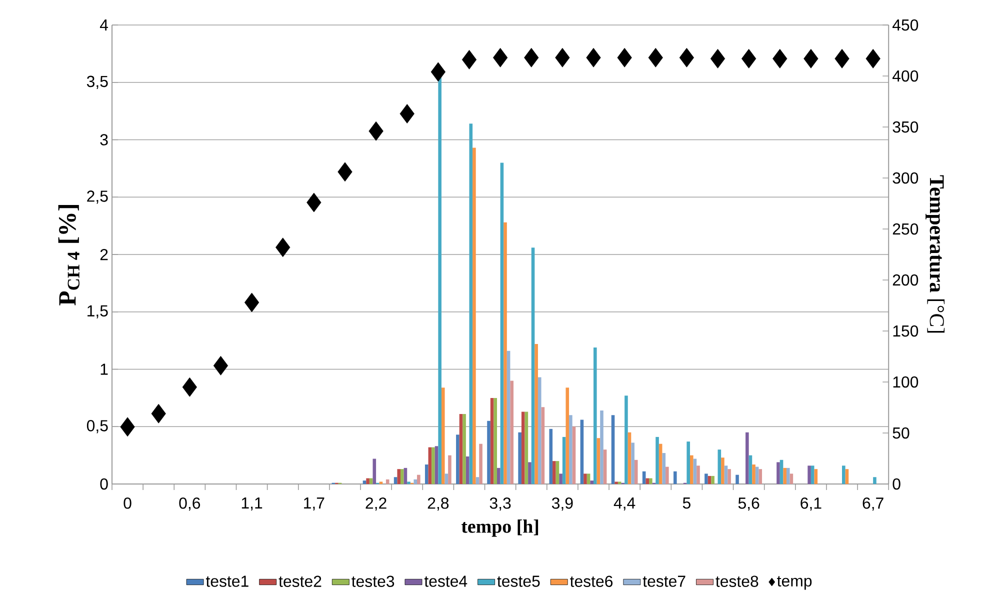  What do you see at coordinates (625, 504) in the screenshot?
I see `x-tick-label: 4,4` at bounding box center [625, 504].